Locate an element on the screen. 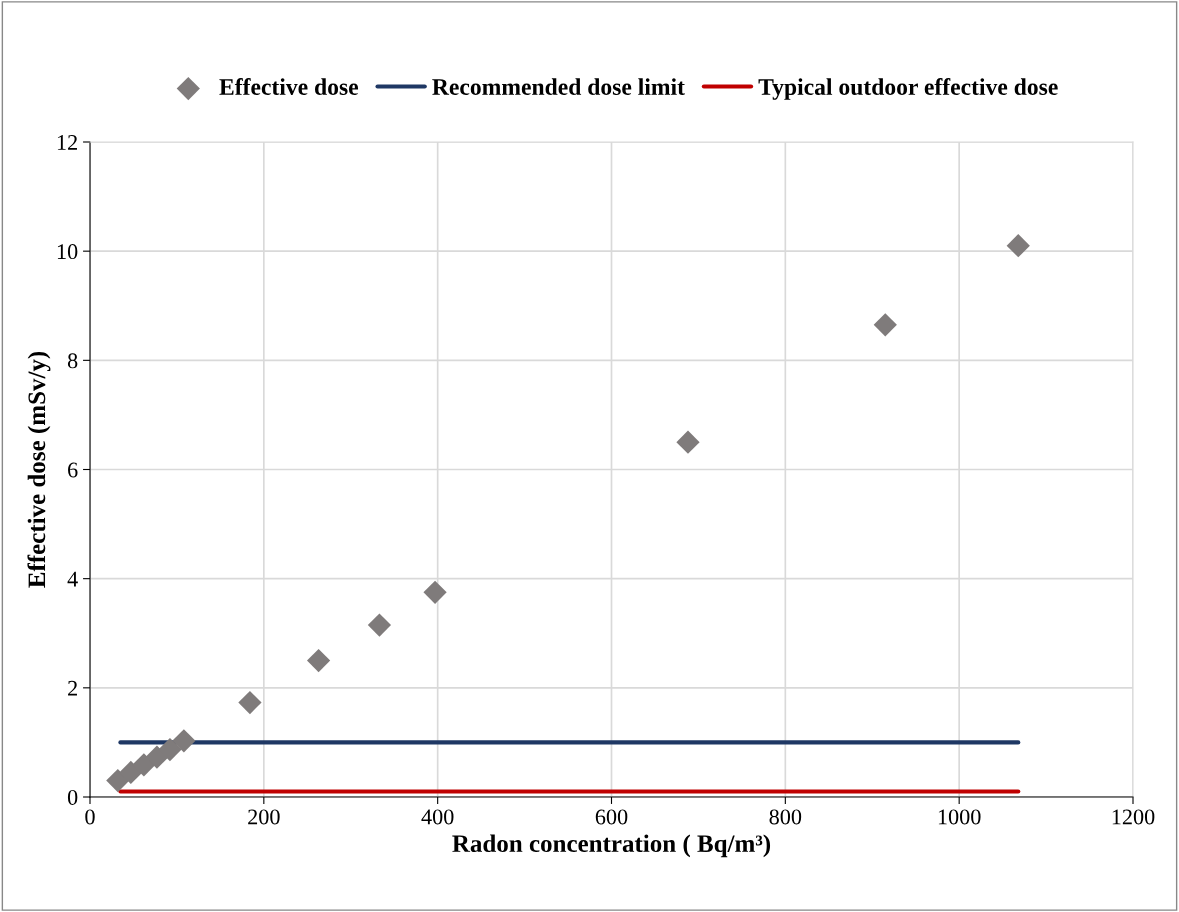 This screenshot has height=912, width=1179. y-axis-title: Effective dose (mSv/y) is located at coordinates (39, 469).